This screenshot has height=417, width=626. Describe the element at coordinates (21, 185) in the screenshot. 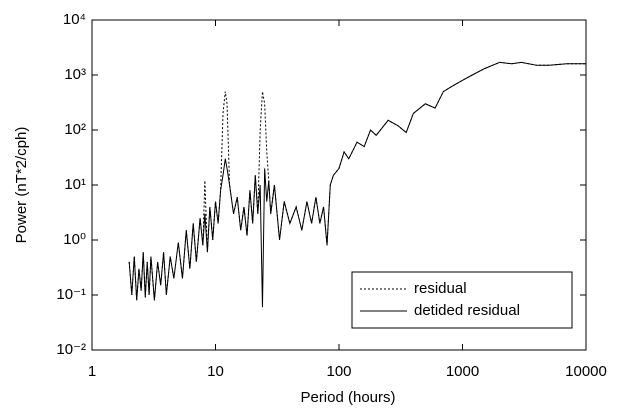

I see `y-axis-label: Power (nT*2/cph)` at that location.